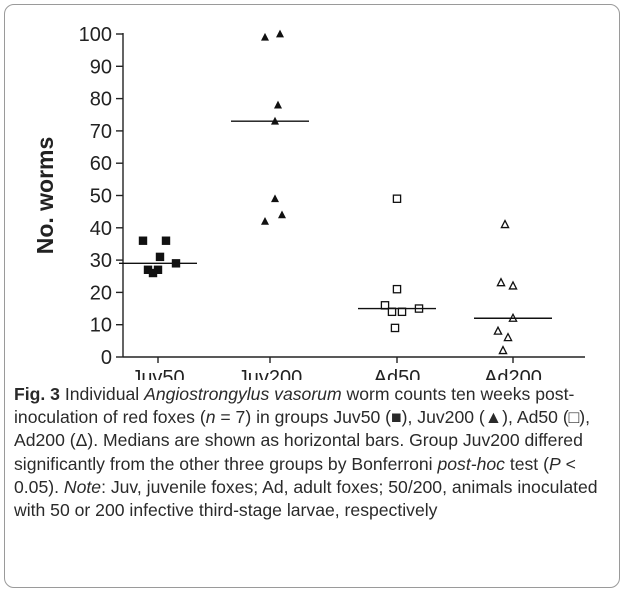 The image size is (627, 595). Describe the element at coordinates (101, 164) in the screenshot. I see `y-tick-label: 60` at that location.